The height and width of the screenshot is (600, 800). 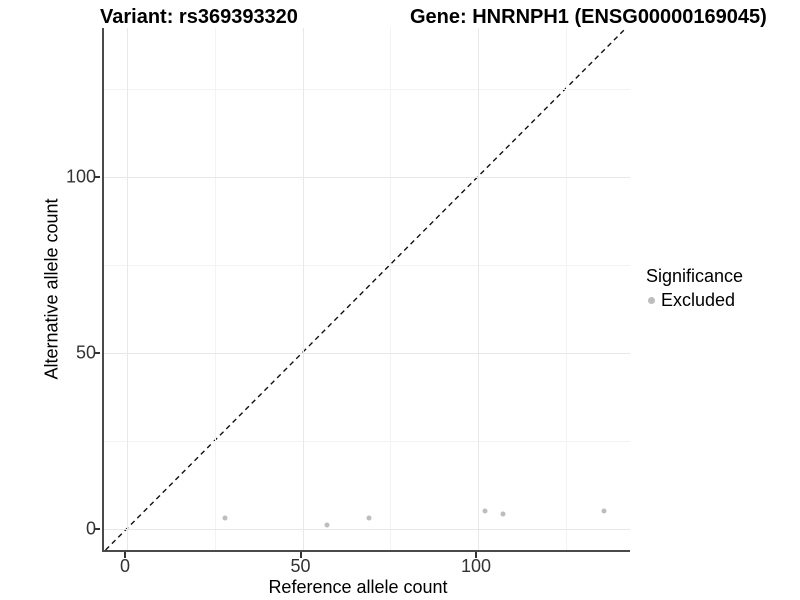 What do you see at coordinates (588, 17) in the screenshot?
I see `plot-title-gene: Gene: HNRNPH1 (ENSG00000169045)` at bounding box center [588, 17].